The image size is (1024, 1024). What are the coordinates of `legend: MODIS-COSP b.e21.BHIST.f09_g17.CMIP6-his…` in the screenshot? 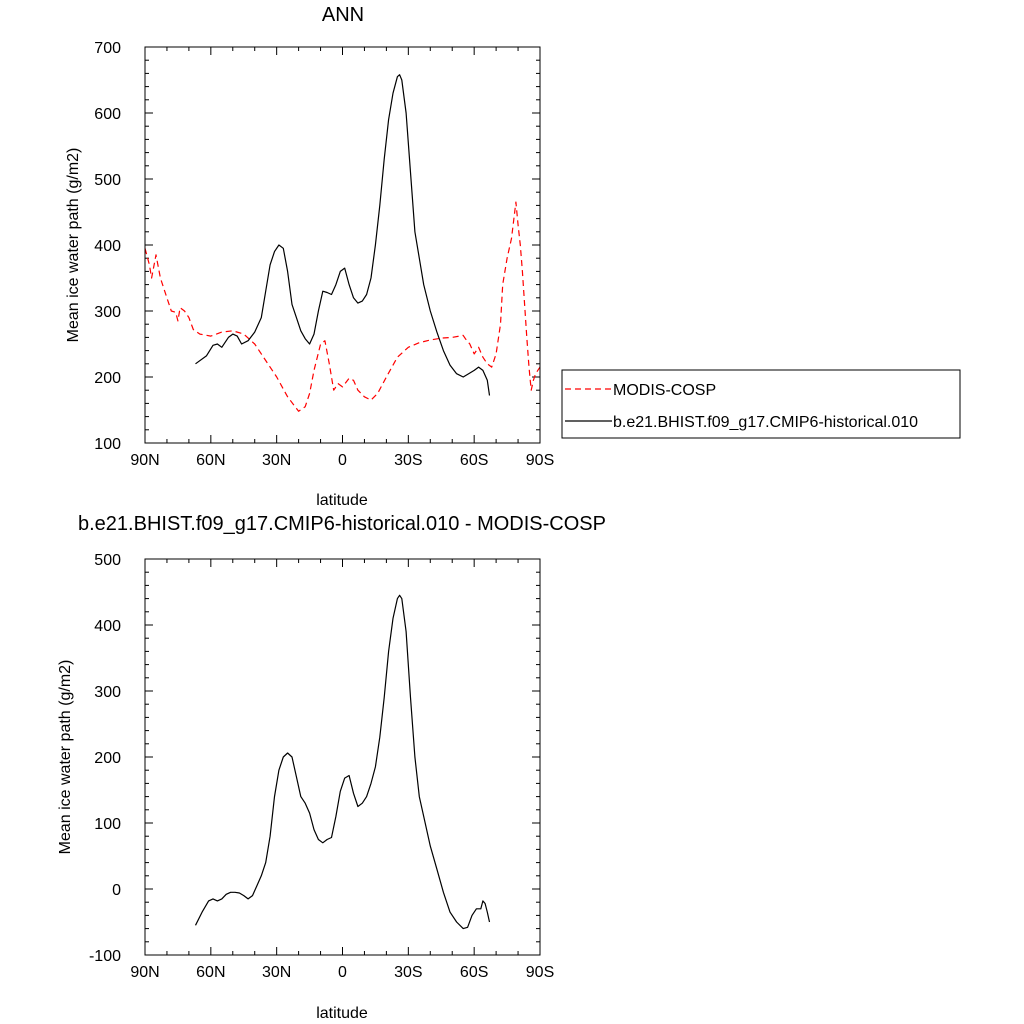 It's located at (761, 404).